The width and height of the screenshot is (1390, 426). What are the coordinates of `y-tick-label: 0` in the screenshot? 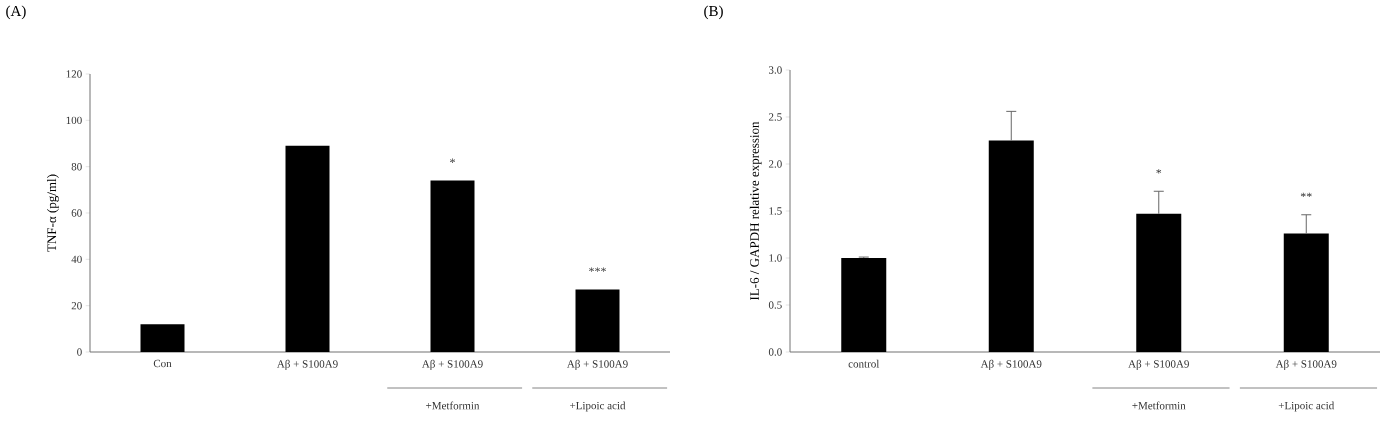 It's located at (79, 352).